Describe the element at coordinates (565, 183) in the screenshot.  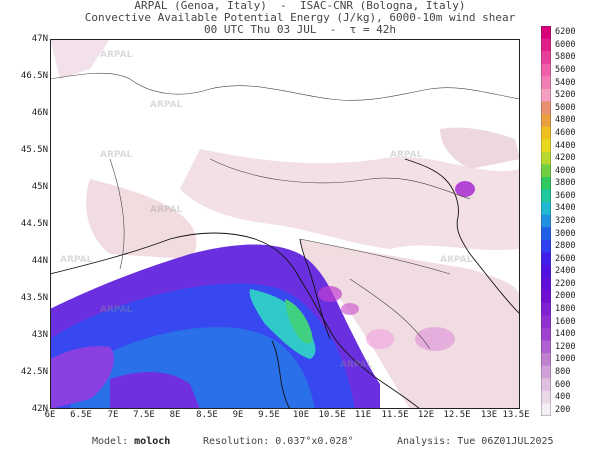
I see `colorbar-tick-label: 3800` at that location.